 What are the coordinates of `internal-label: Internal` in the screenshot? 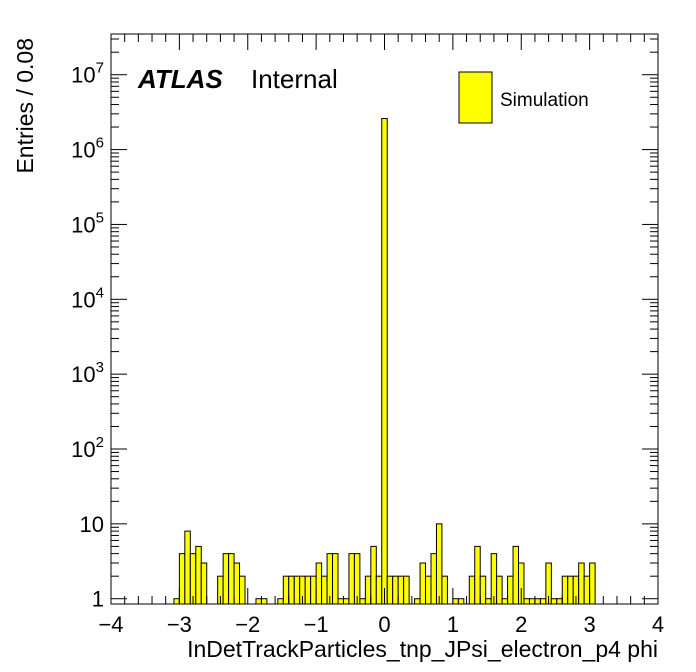 It's located at (294, 79).